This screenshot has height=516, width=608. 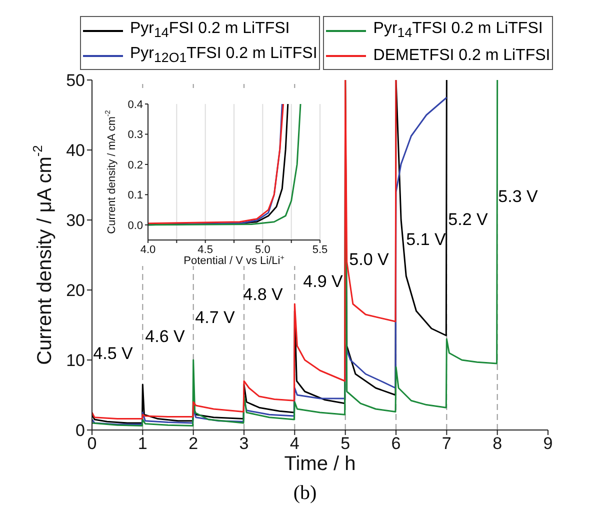 What do you see at coordinates (263, 295) in the screenshot?
I see `annotation: 4.8 V` at bounding box center [263, 295].